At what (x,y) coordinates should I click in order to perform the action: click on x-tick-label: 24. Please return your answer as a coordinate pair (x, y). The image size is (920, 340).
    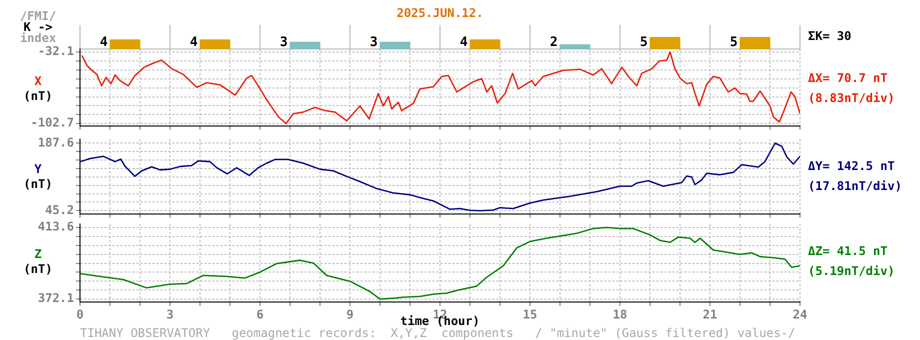
    Looking at the image, I should click on (800, 314).